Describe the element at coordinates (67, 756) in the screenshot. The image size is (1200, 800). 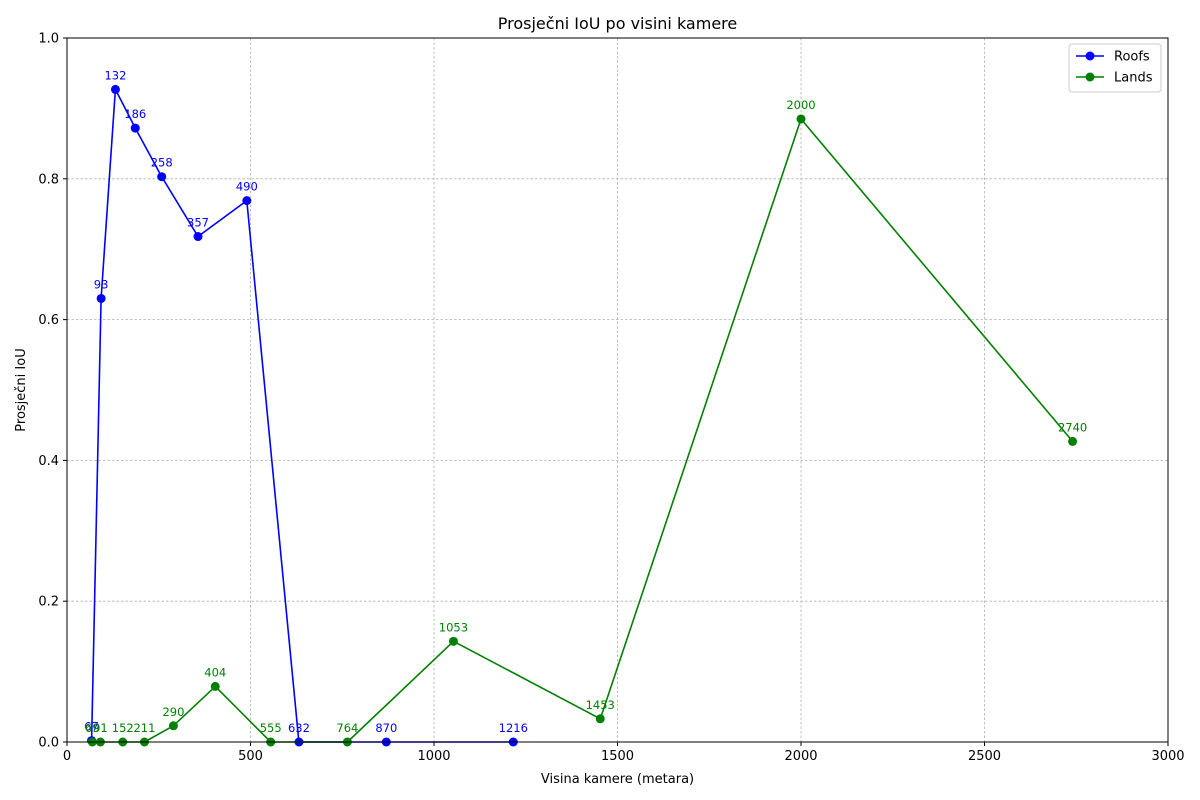
I see `x-tick-label: 0` at that location.